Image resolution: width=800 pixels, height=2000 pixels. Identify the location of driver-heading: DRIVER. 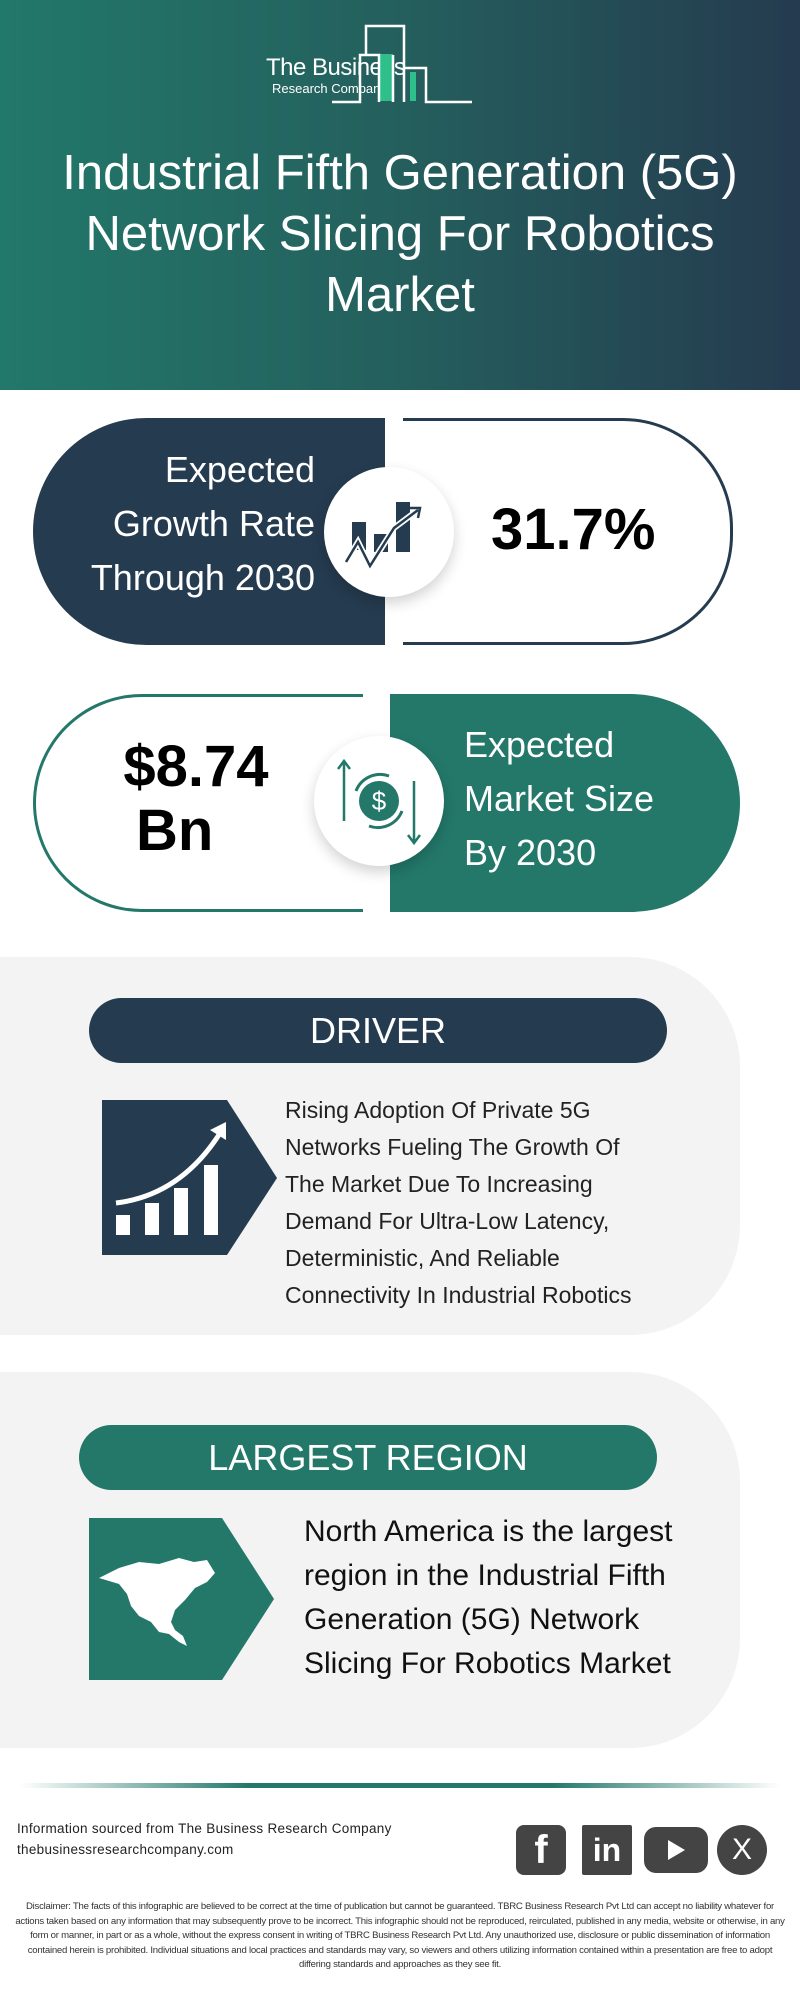
(378, 1030).